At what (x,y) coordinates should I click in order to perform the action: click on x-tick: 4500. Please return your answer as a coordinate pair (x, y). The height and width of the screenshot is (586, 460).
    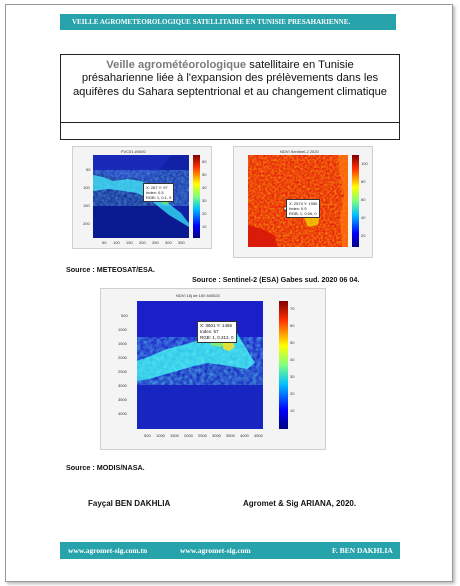
    Looking at the image, I should click on (258, 435).